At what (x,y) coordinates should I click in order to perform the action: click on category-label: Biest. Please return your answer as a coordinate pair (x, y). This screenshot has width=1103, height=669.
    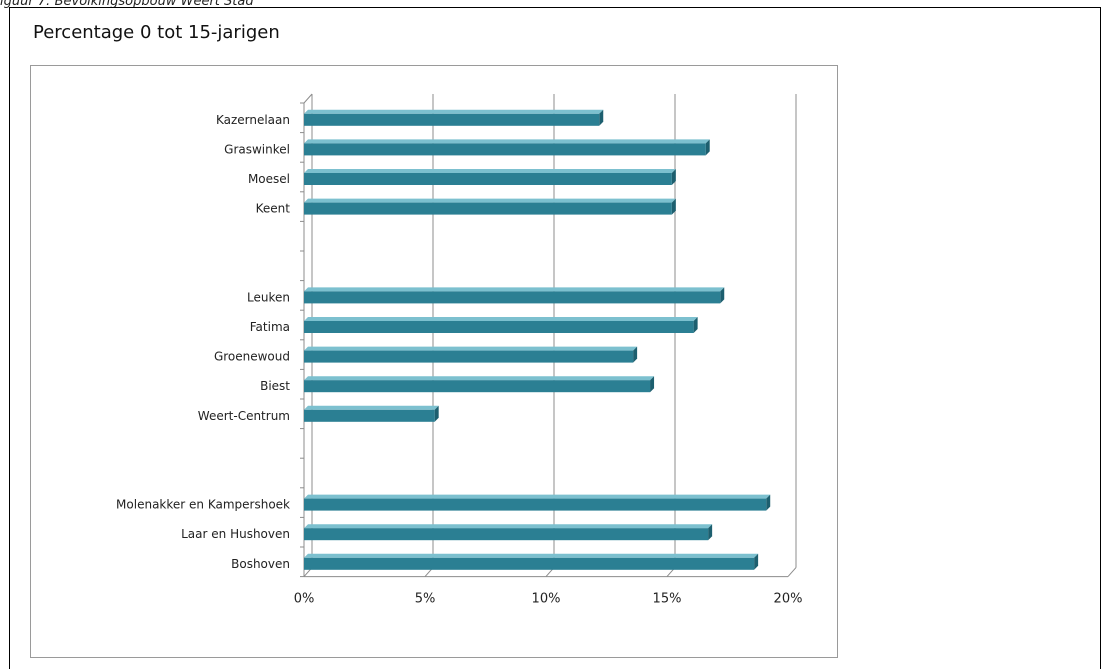
    Looking at the image, I should click on (275, 386).